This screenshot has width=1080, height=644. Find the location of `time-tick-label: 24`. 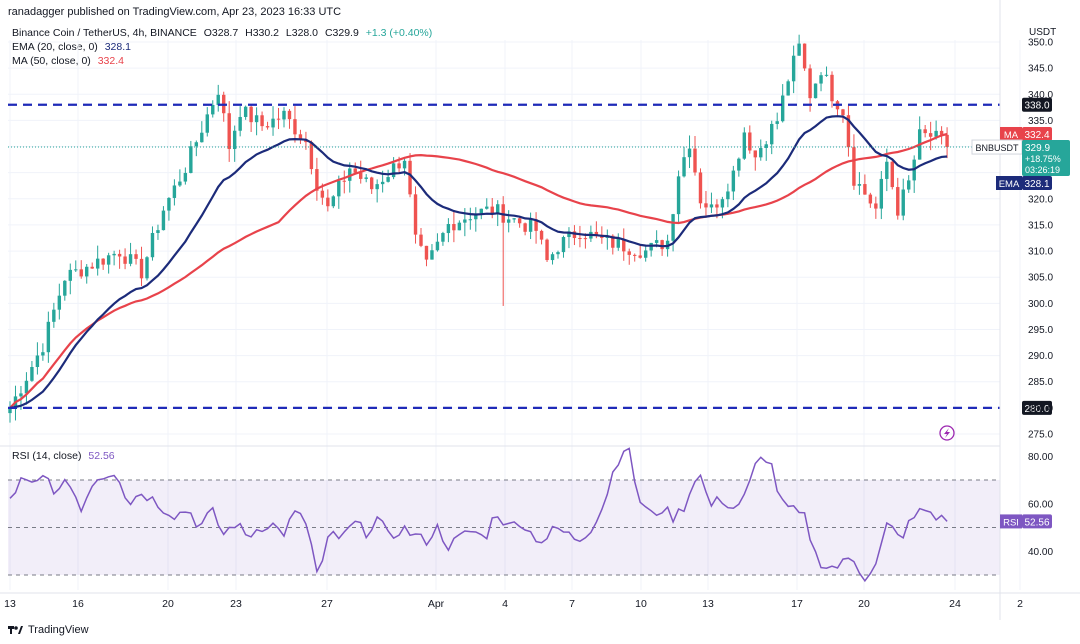

time-tick-label: 24 is located at coordinates (955, 604).